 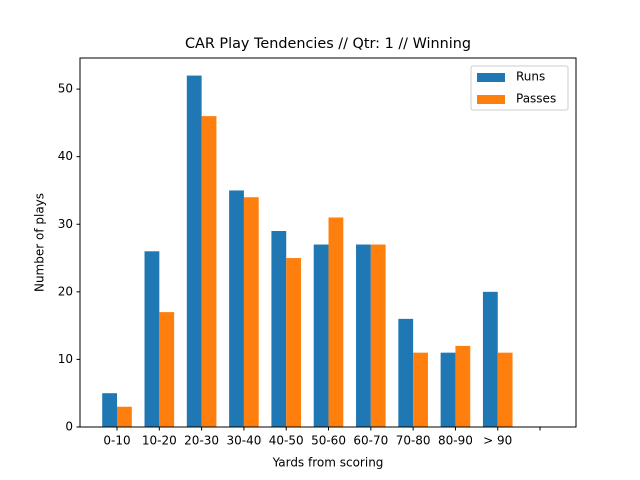 What do you see at coordinates (65, 89) in the screenshot?
I see `y-tick-label: 50` at bounding box center [65, 89].